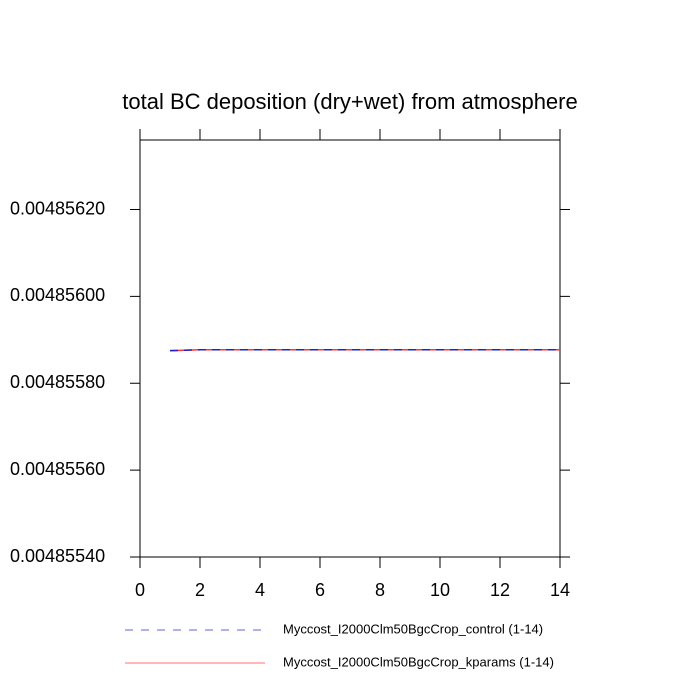 Image resolution: width=700 pixels, height=700 pixels. Describe the element at coordinates (57, 556) in the screenshot. I see `y-tick-label: 0.00485540` at that location.